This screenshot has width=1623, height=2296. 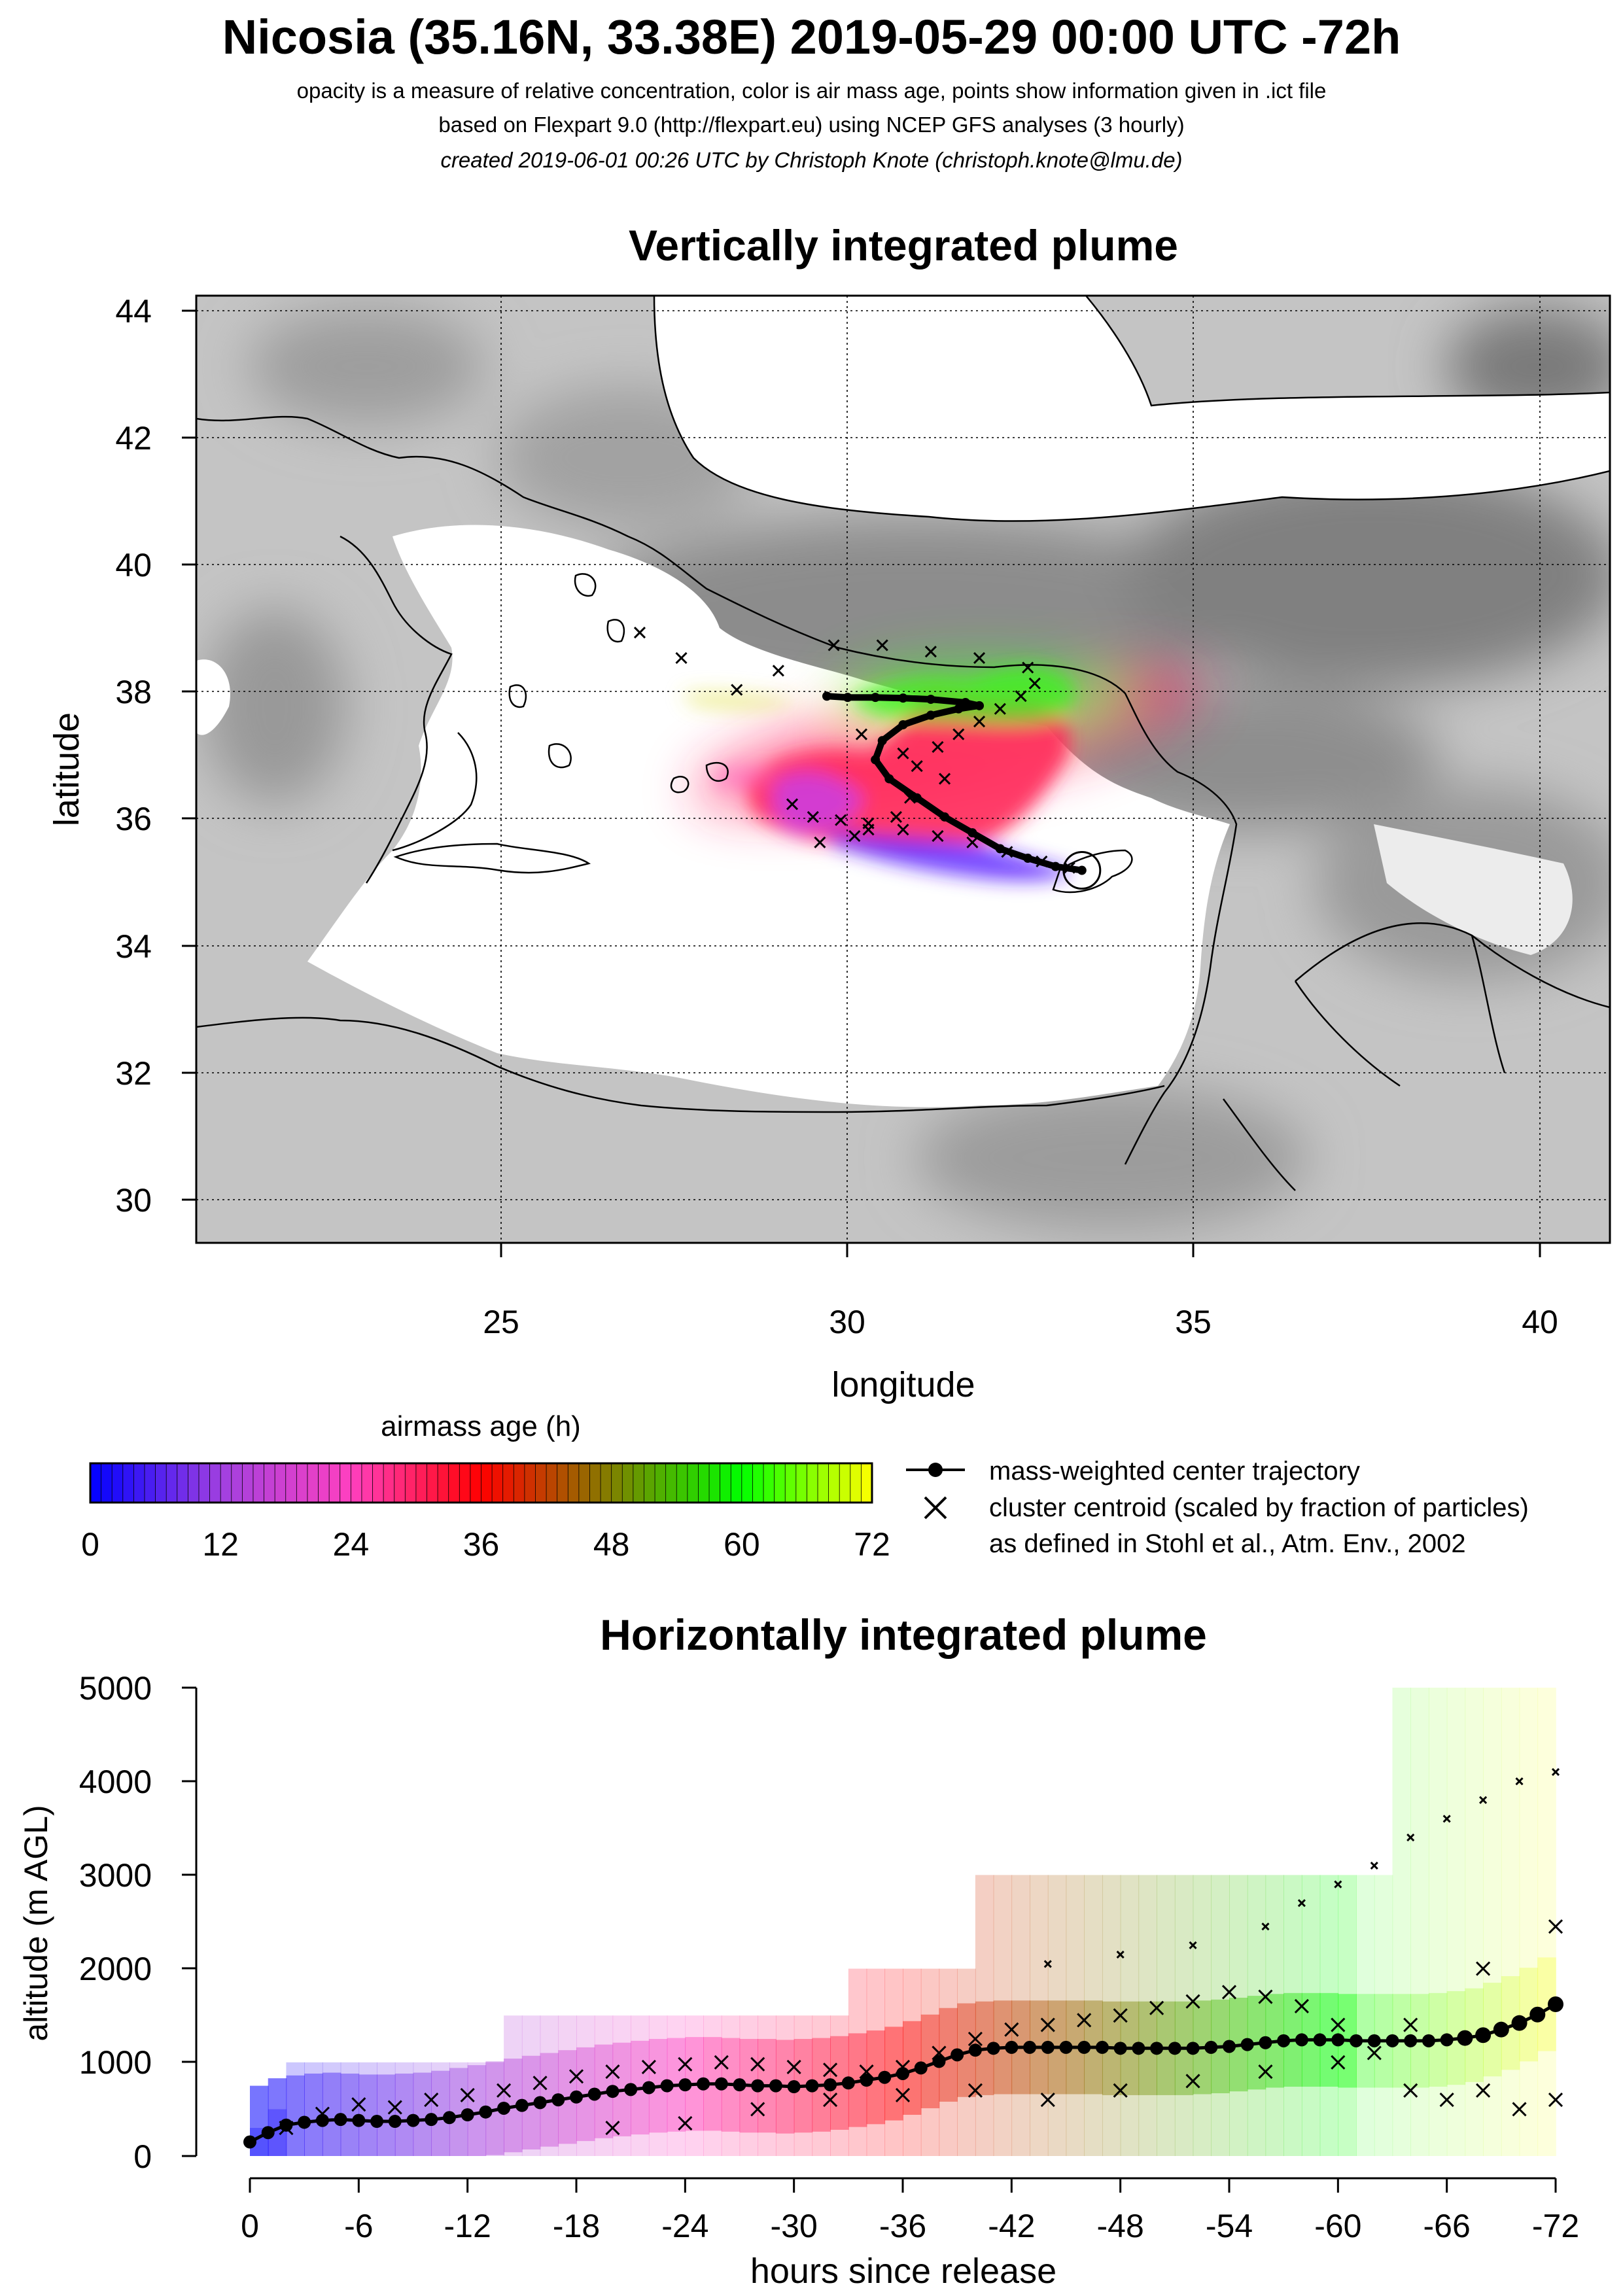 I want to click on profile-y-tick-1000: 1000, so click(x=115, y=2062).